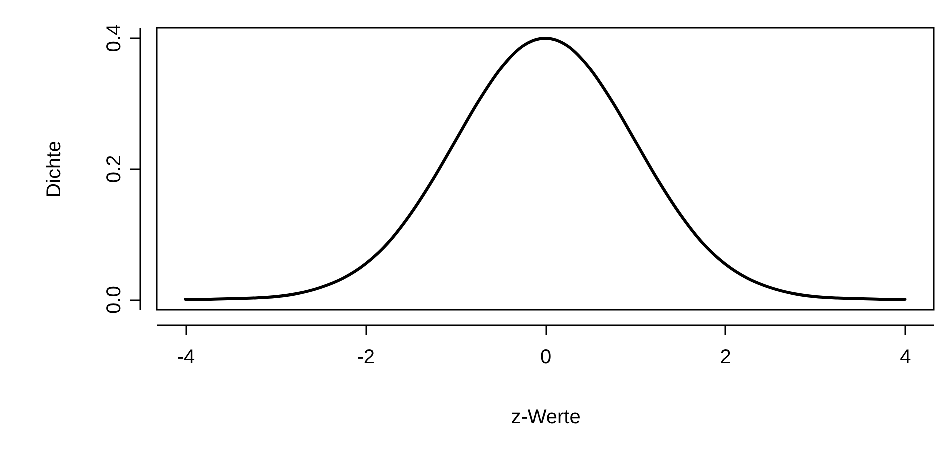 This screenshot has width=936, height=457. I want to click on x-tick-label: -2, so click(366, 357).